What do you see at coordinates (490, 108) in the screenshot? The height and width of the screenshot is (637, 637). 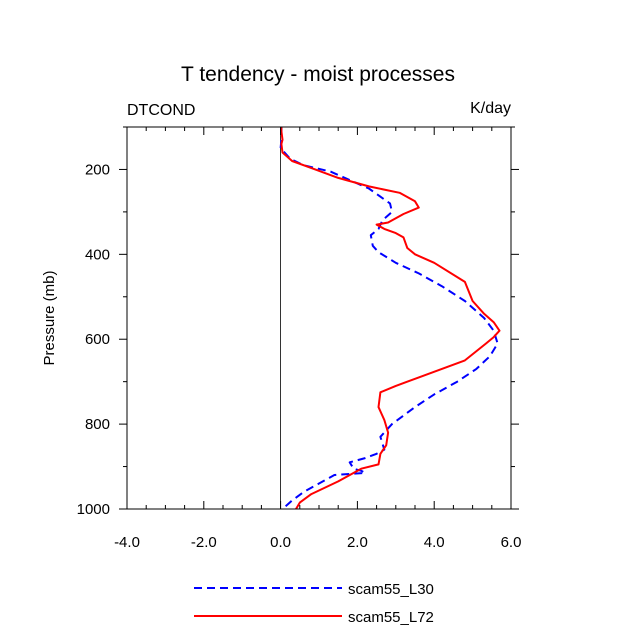 I see `corner-label-right: K/day` at bounding box center [490, 108].